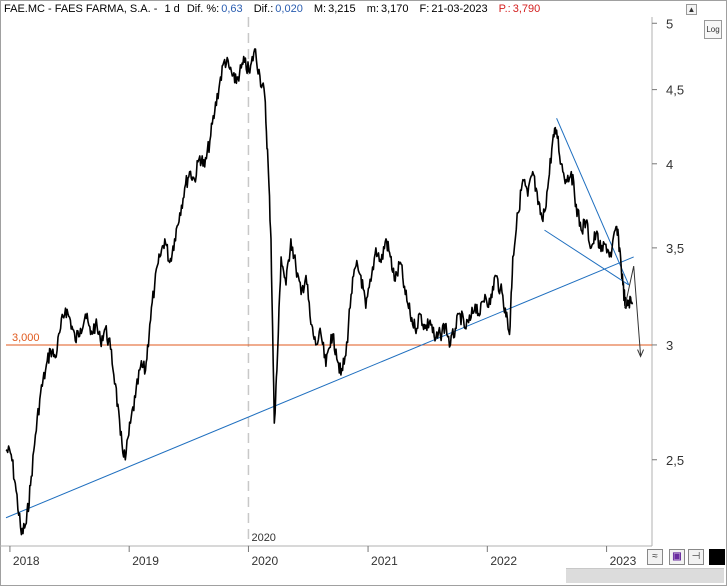  What do you see at coordinates (384, 561) in the screenshot?
I see `x-tick-label: 2021` at bounding box center [384, 561].